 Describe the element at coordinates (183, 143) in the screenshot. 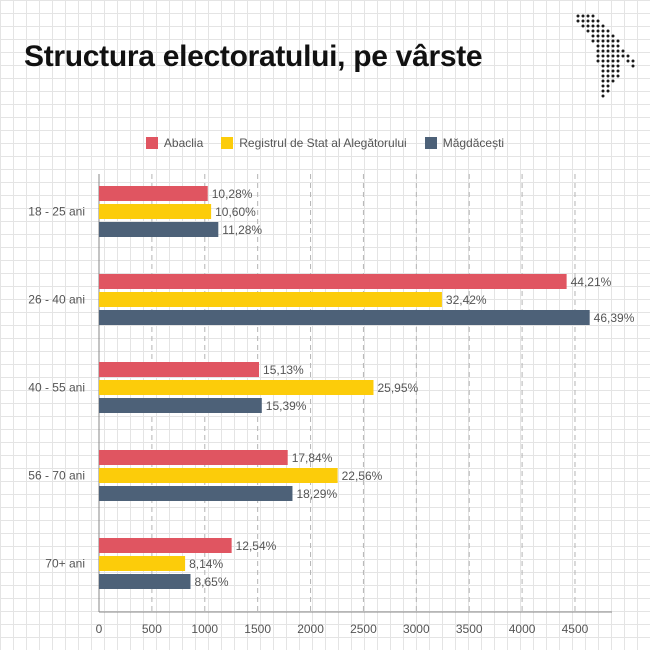

I see `legend-label: Abaclia` at that location.